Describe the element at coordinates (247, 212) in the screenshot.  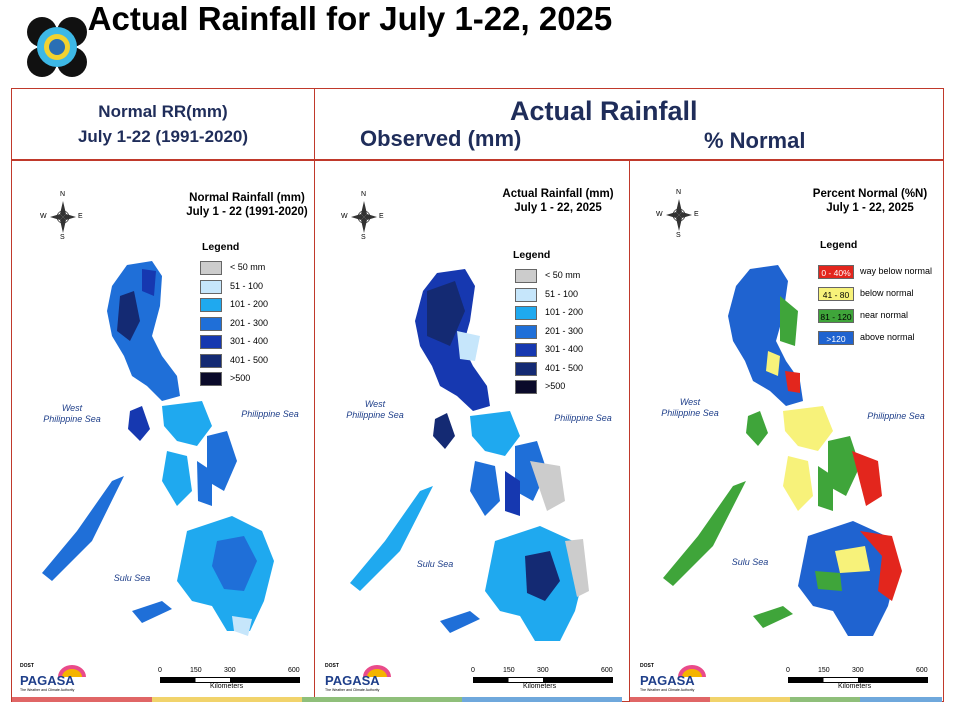
I see `map-title-line2: July 1 - 22 (1991-2020)` at that location.